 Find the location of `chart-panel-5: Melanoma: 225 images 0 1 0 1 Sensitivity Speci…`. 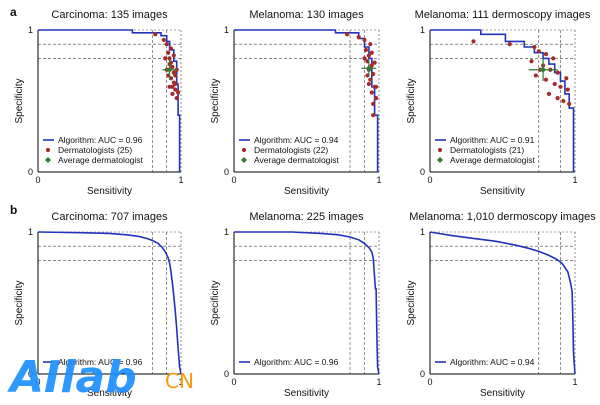

chart-panel-5: Melanoma: 225 images 0 1 0 1 Sensitivity Speci… is located at coordinates (296, 305).